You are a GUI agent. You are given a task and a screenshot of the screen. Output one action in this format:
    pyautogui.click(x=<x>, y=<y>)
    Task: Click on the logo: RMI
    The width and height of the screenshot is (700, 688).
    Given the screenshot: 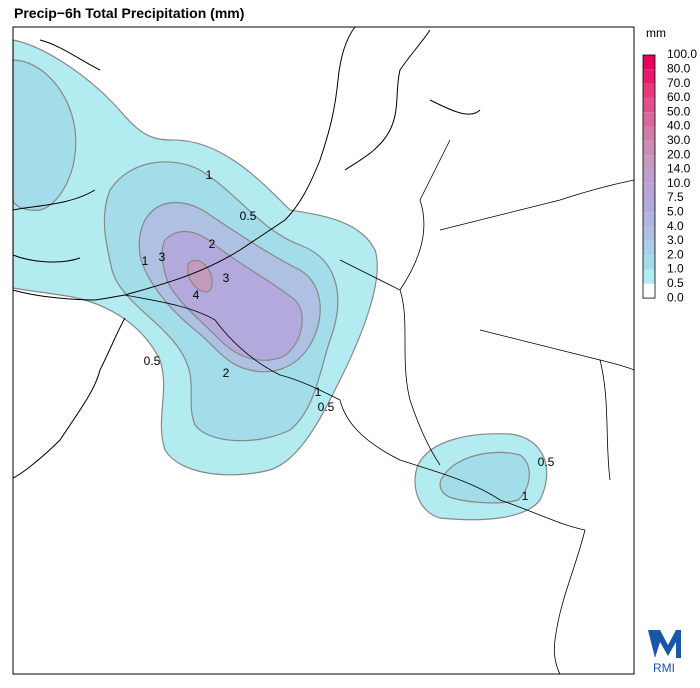 What is the action you would take?
    pyautogui.click(x=664, y=652)
    